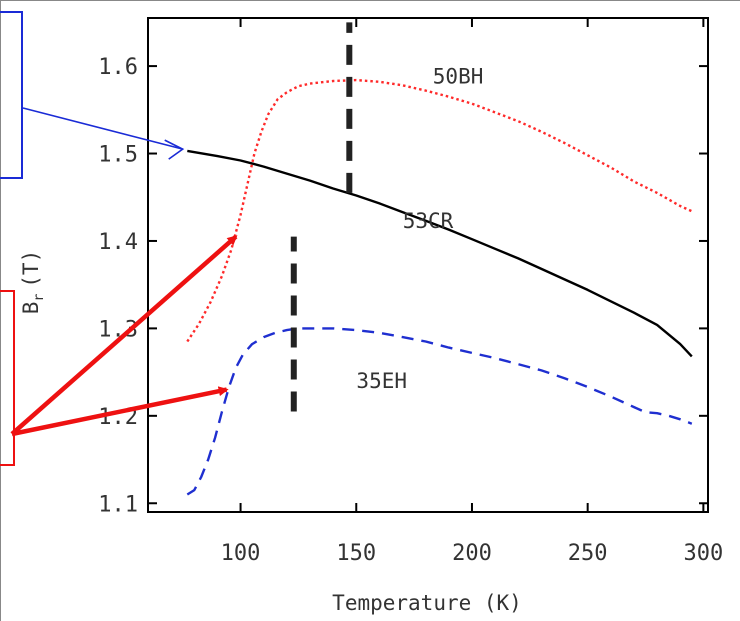 Image resolution: width=740 pixels, height=621 pixels. I want to click on x-tick-label: 300, so click(703, 553).